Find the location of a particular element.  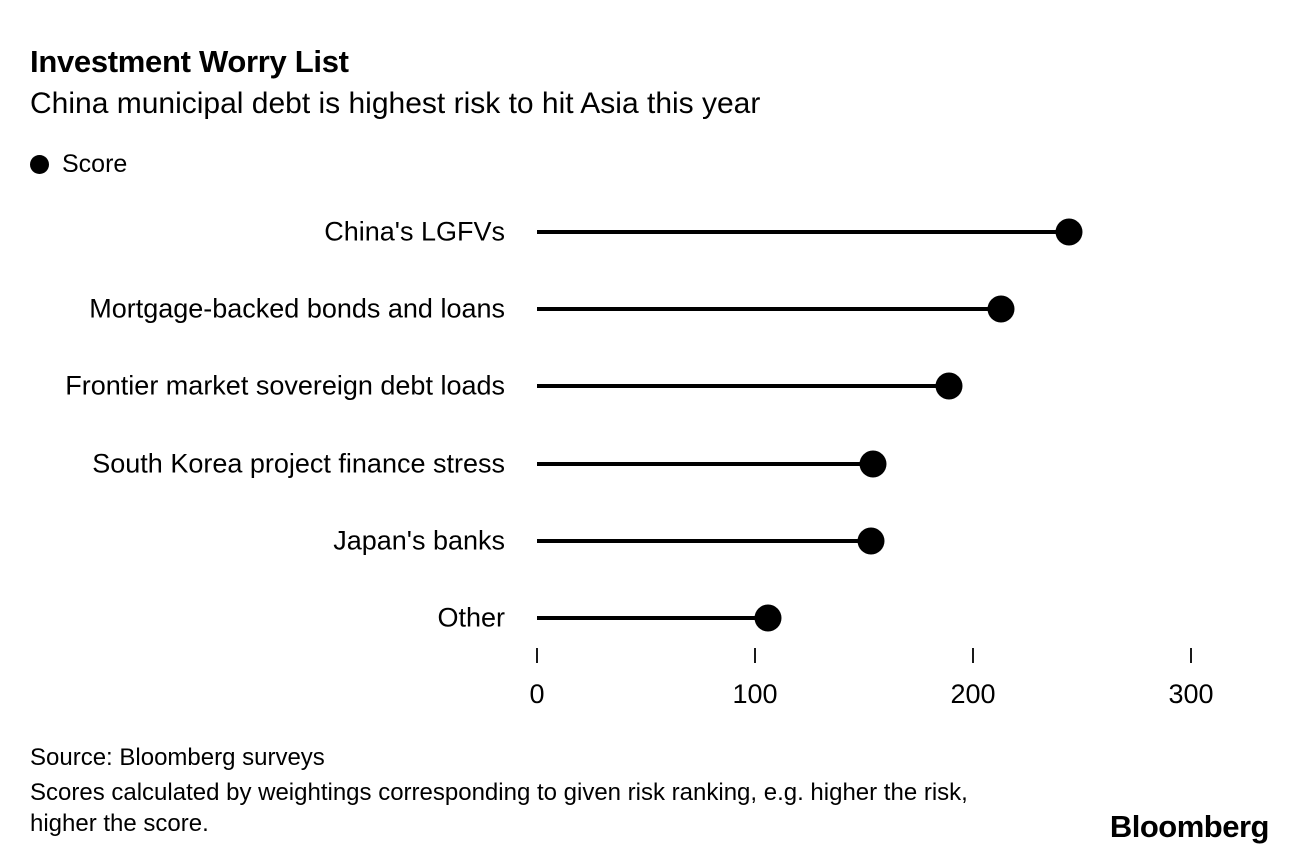

category-label: Other is located at coordinates (471, 617).